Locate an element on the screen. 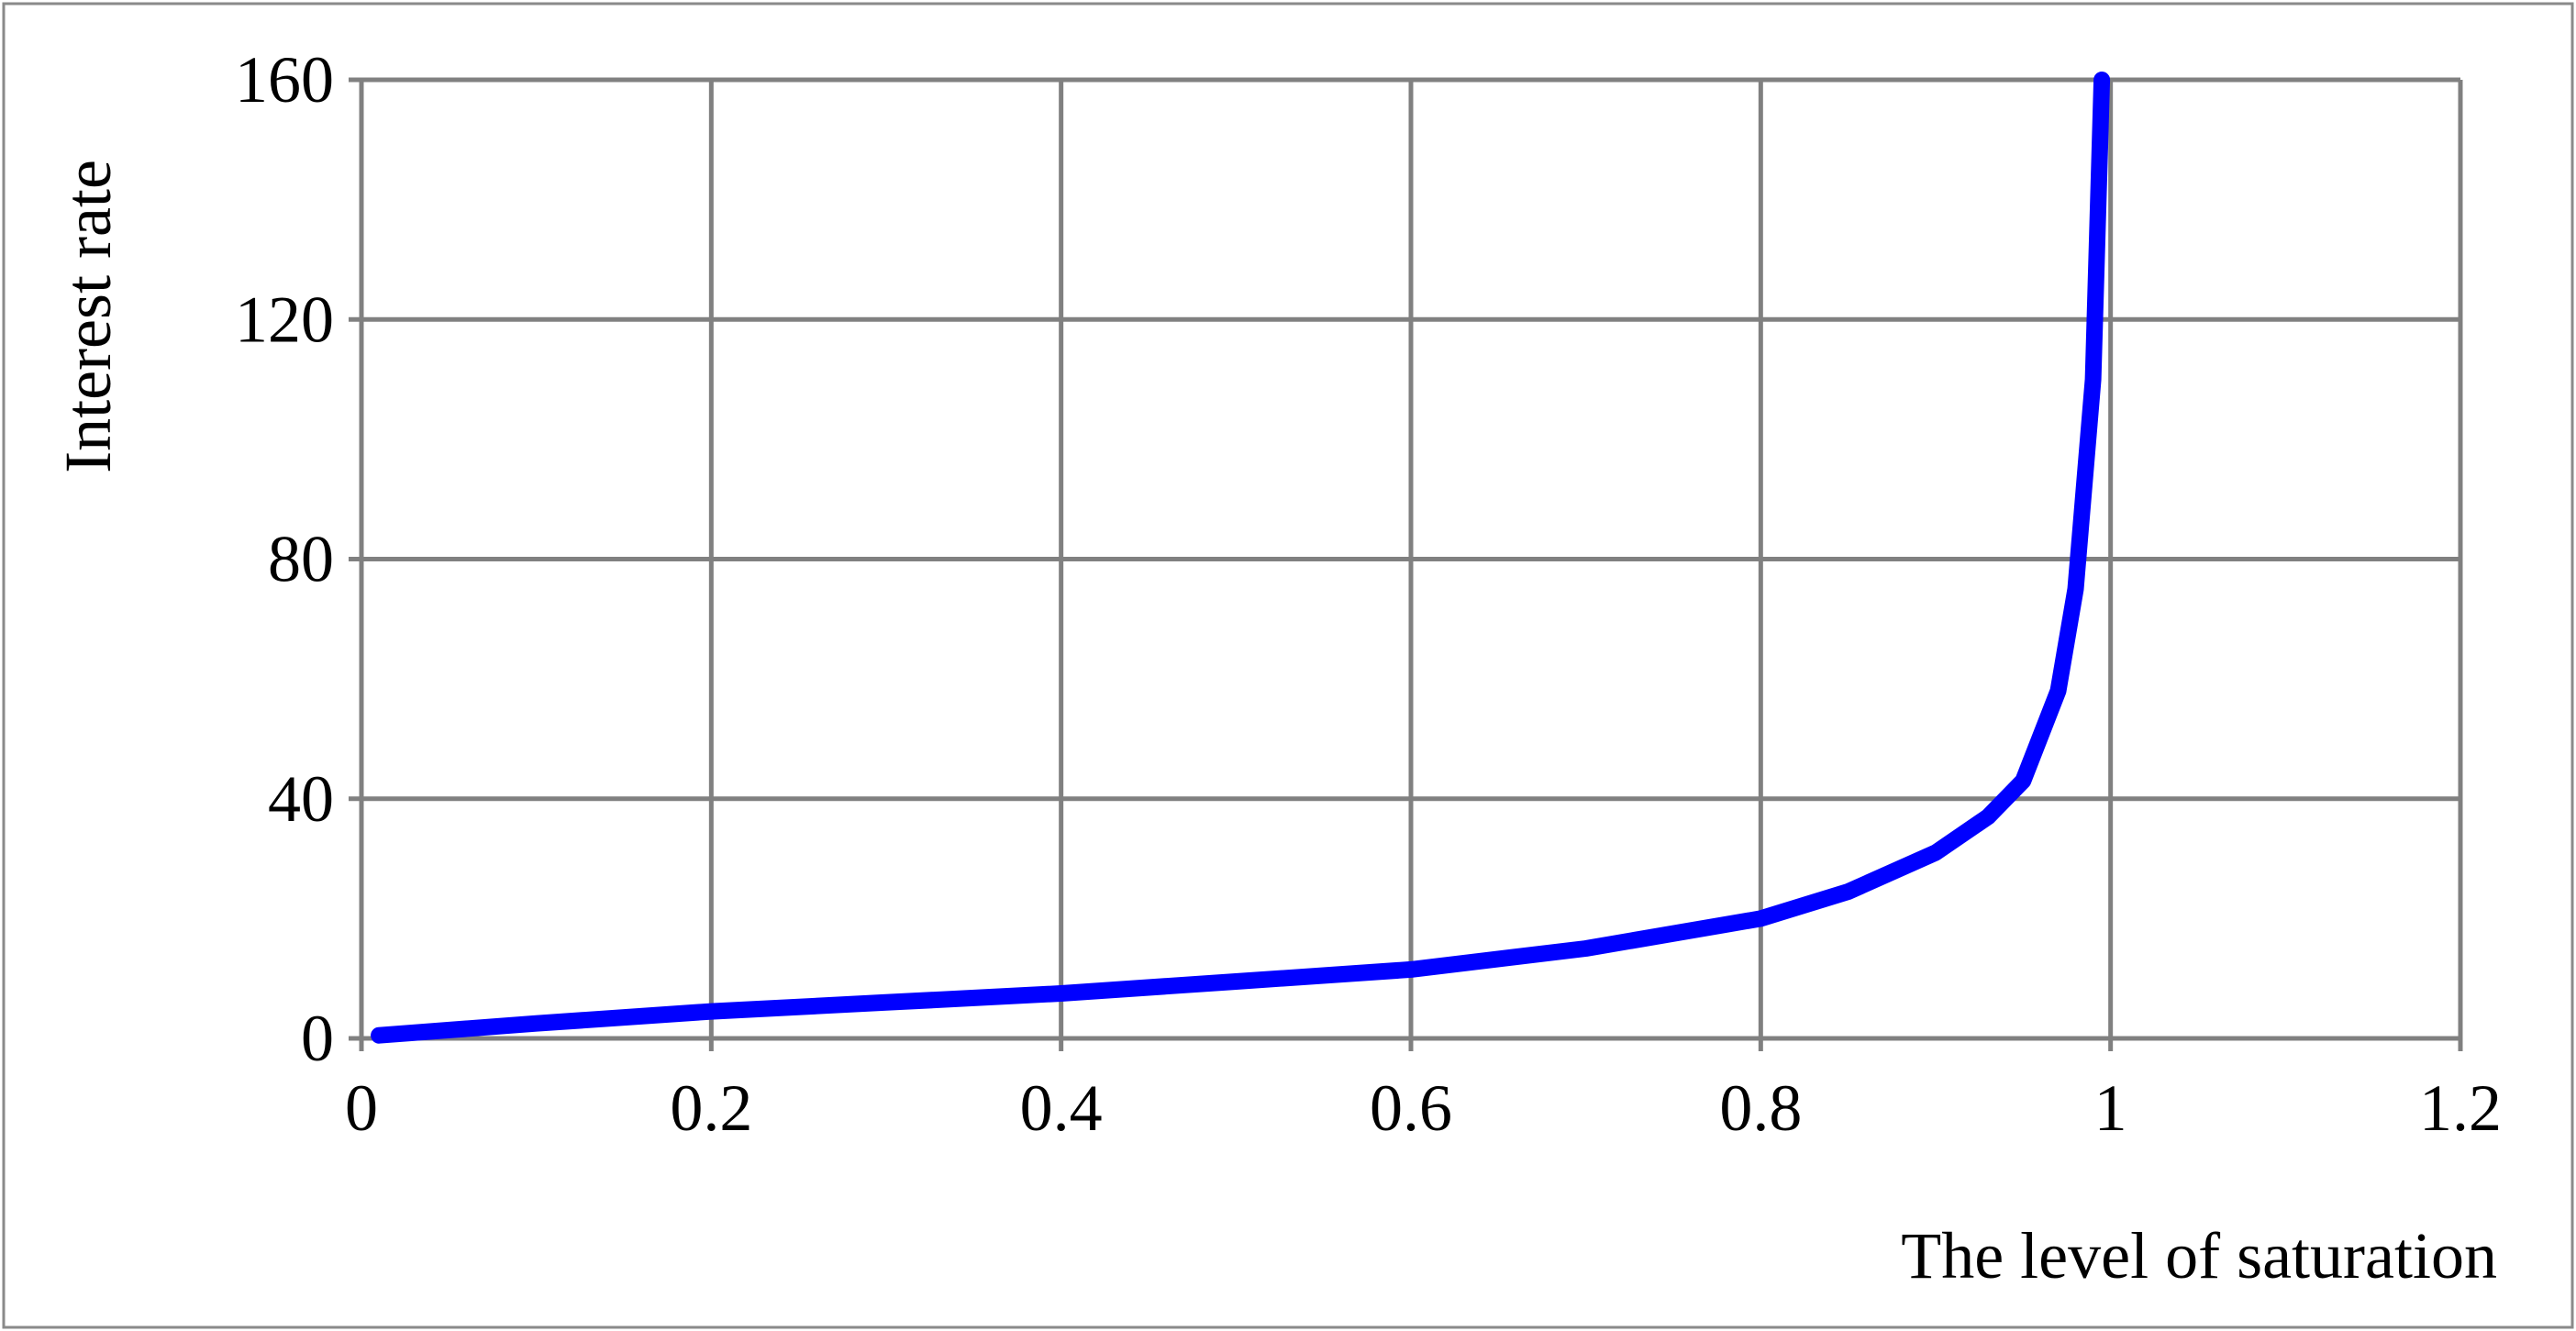 The width and height of the screenshot is (2576, 1331). x-tick-label: 0.2 is located at coordinates (711, 1108).